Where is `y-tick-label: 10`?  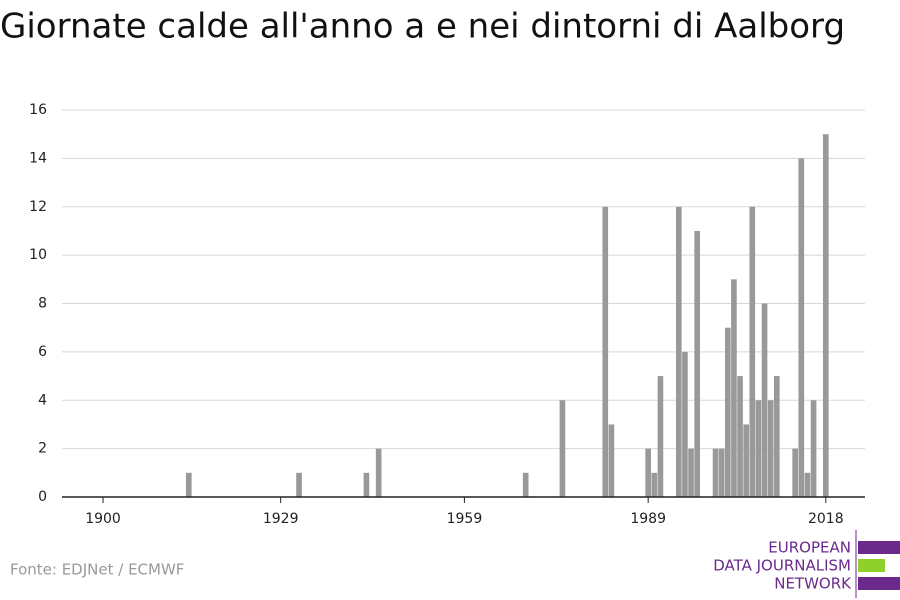 y-tick-label: 10 is located at coordinates (38, 255).